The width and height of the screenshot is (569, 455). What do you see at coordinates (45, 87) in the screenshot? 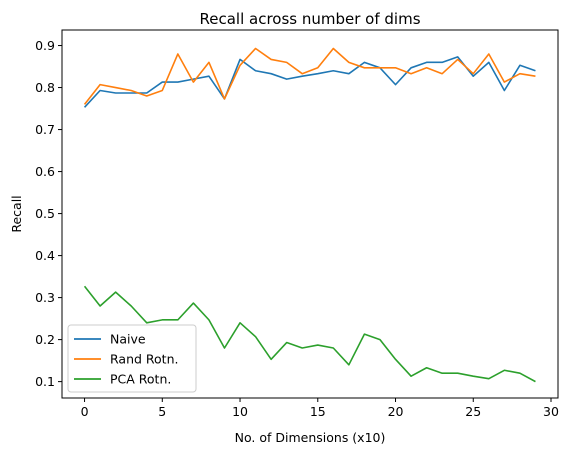
I see `y-tick-label: 0.8` at bounding box center [45, 87].